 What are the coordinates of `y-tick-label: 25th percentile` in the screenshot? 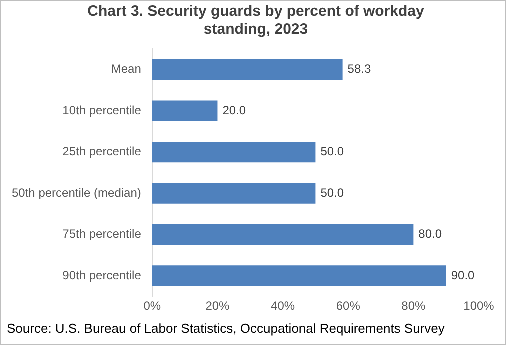 It's located at (102, 151).